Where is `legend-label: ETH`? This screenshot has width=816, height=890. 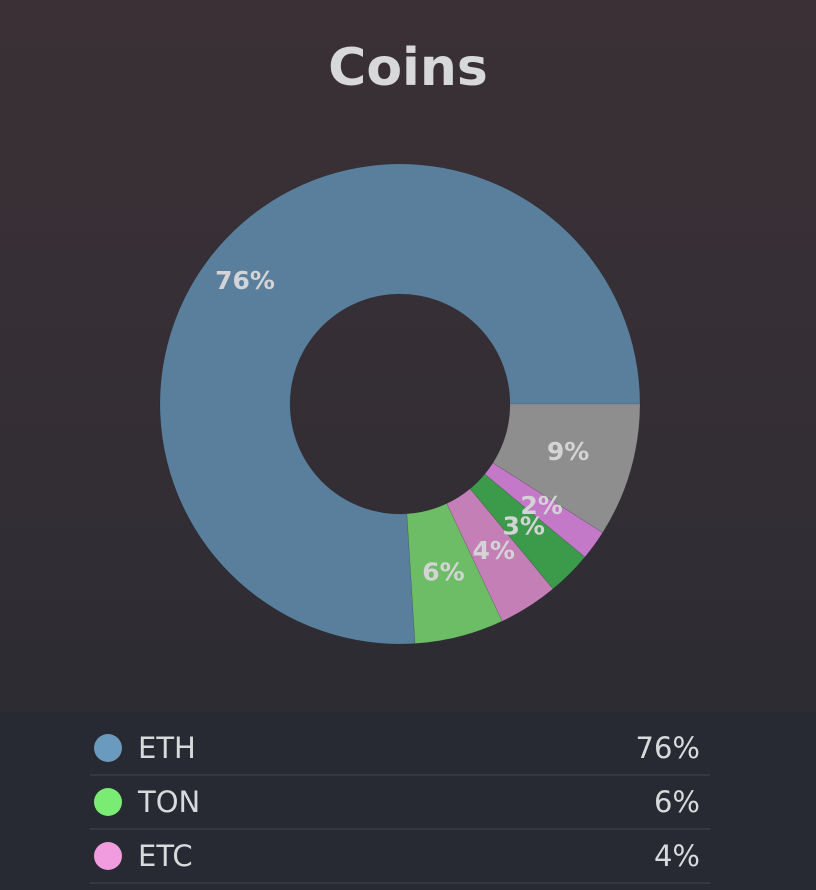 legend-label: ETH is located at coordinates (167, 748).